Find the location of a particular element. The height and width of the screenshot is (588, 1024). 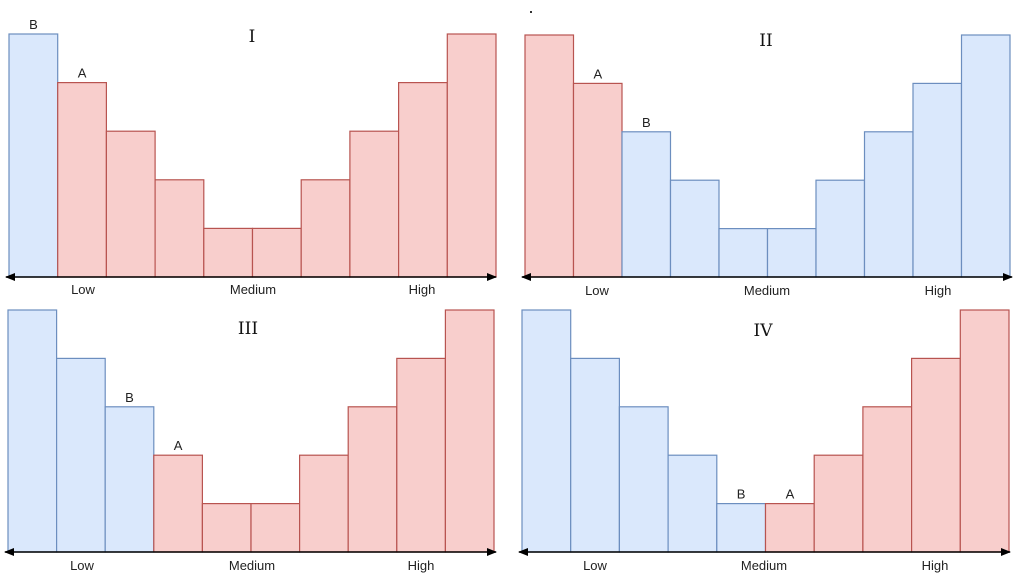

panel-title: III is located at coordinates (248, 329).